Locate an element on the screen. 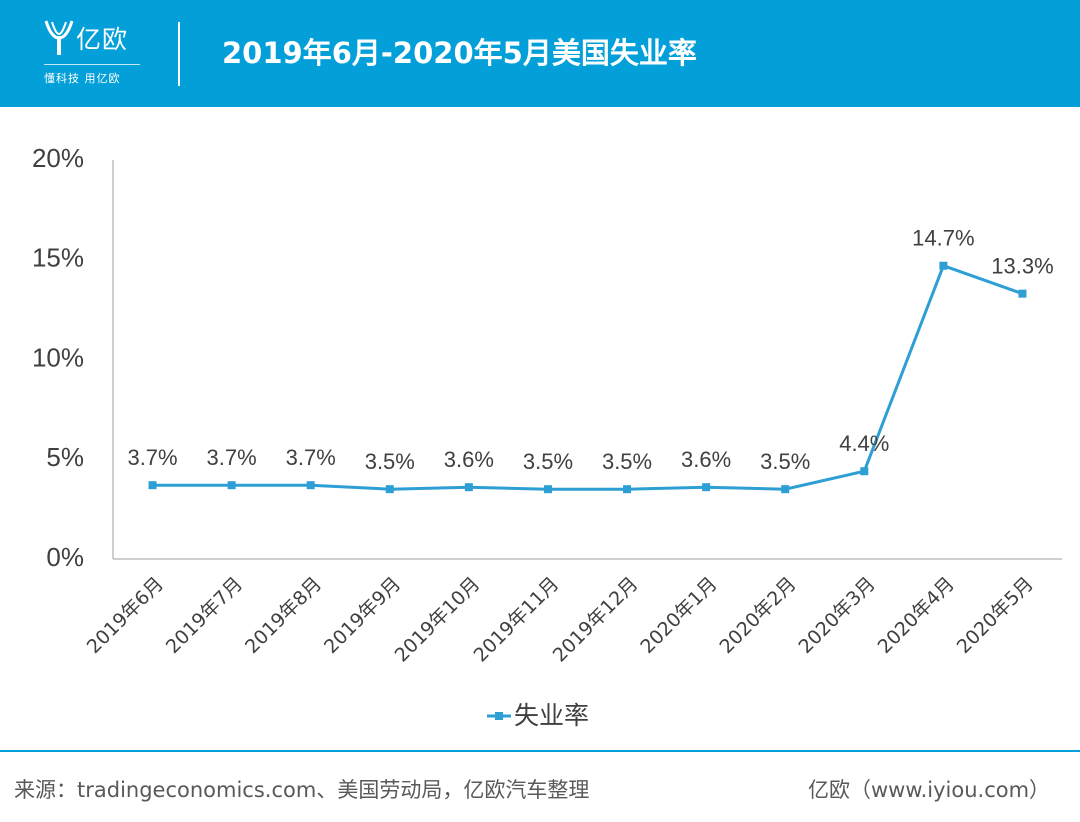 Image resolution: width=1080 pixels, height=822 pixels. x-tick-label: 2019年7月 is located at coordinates (204, 615).